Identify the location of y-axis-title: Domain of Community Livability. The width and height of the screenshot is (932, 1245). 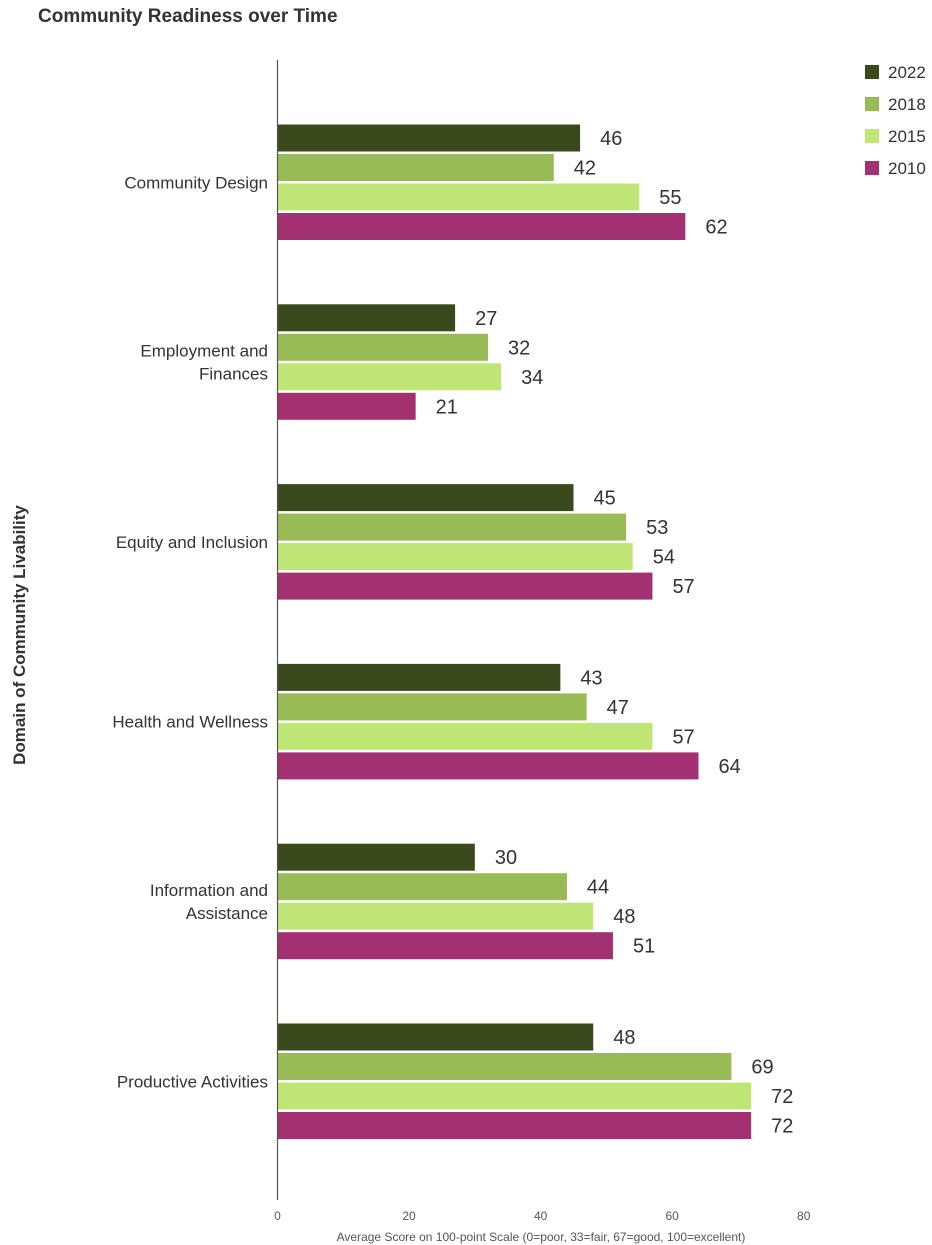
(19, 635).